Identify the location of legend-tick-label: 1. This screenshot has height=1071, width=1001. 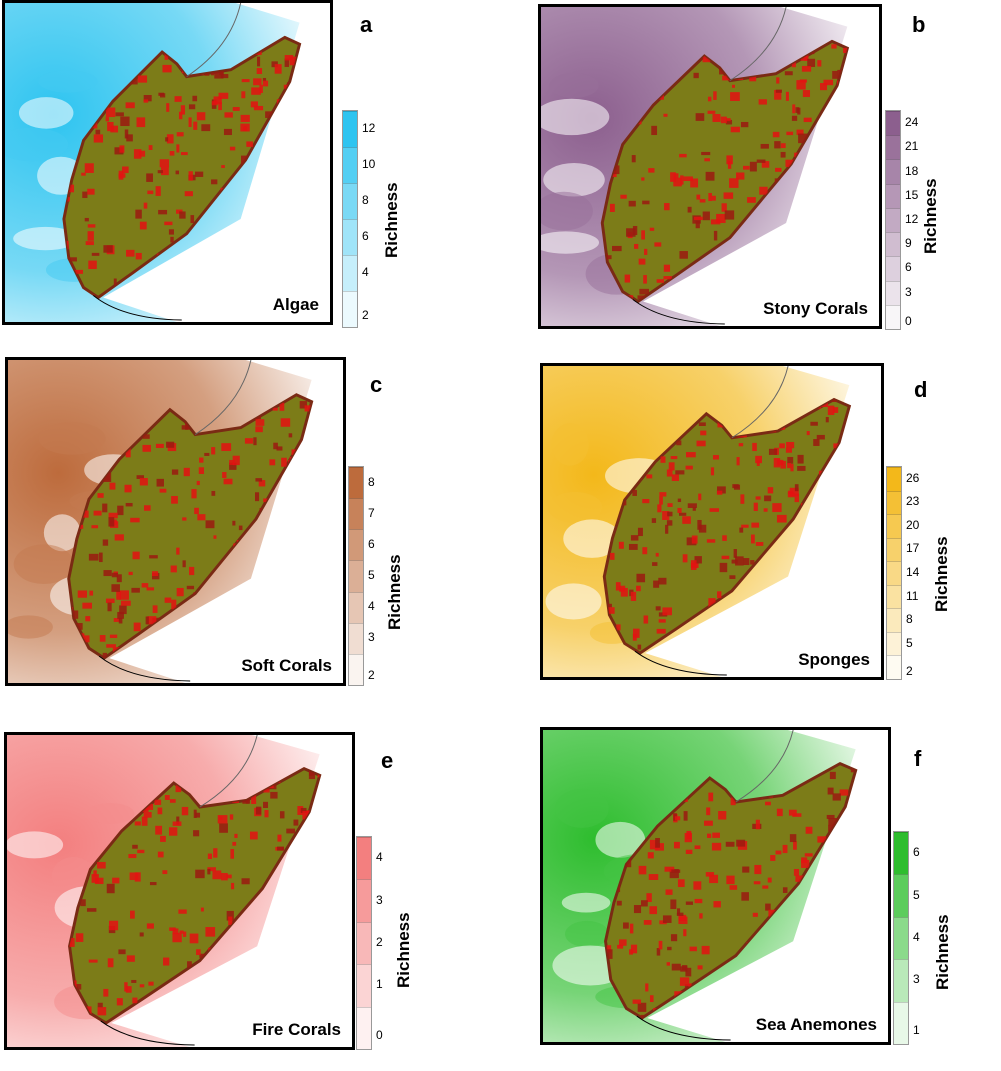
(379, 984).